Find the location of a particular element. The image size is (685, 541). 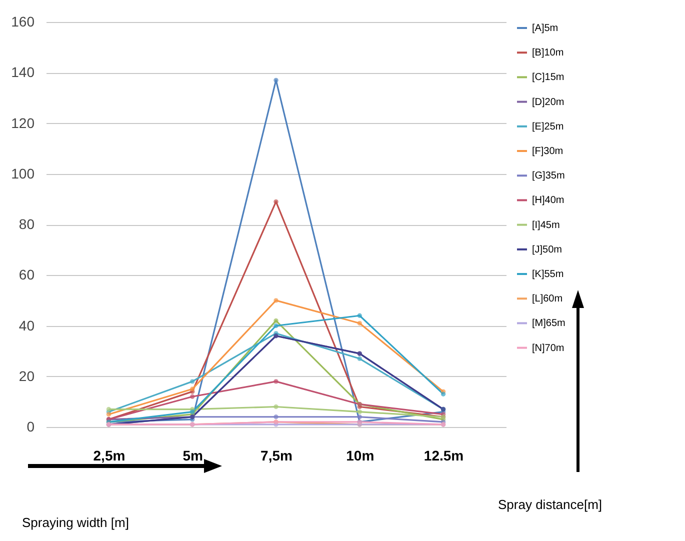

y-tick-label: 80 is located at coordinates (26, 224).